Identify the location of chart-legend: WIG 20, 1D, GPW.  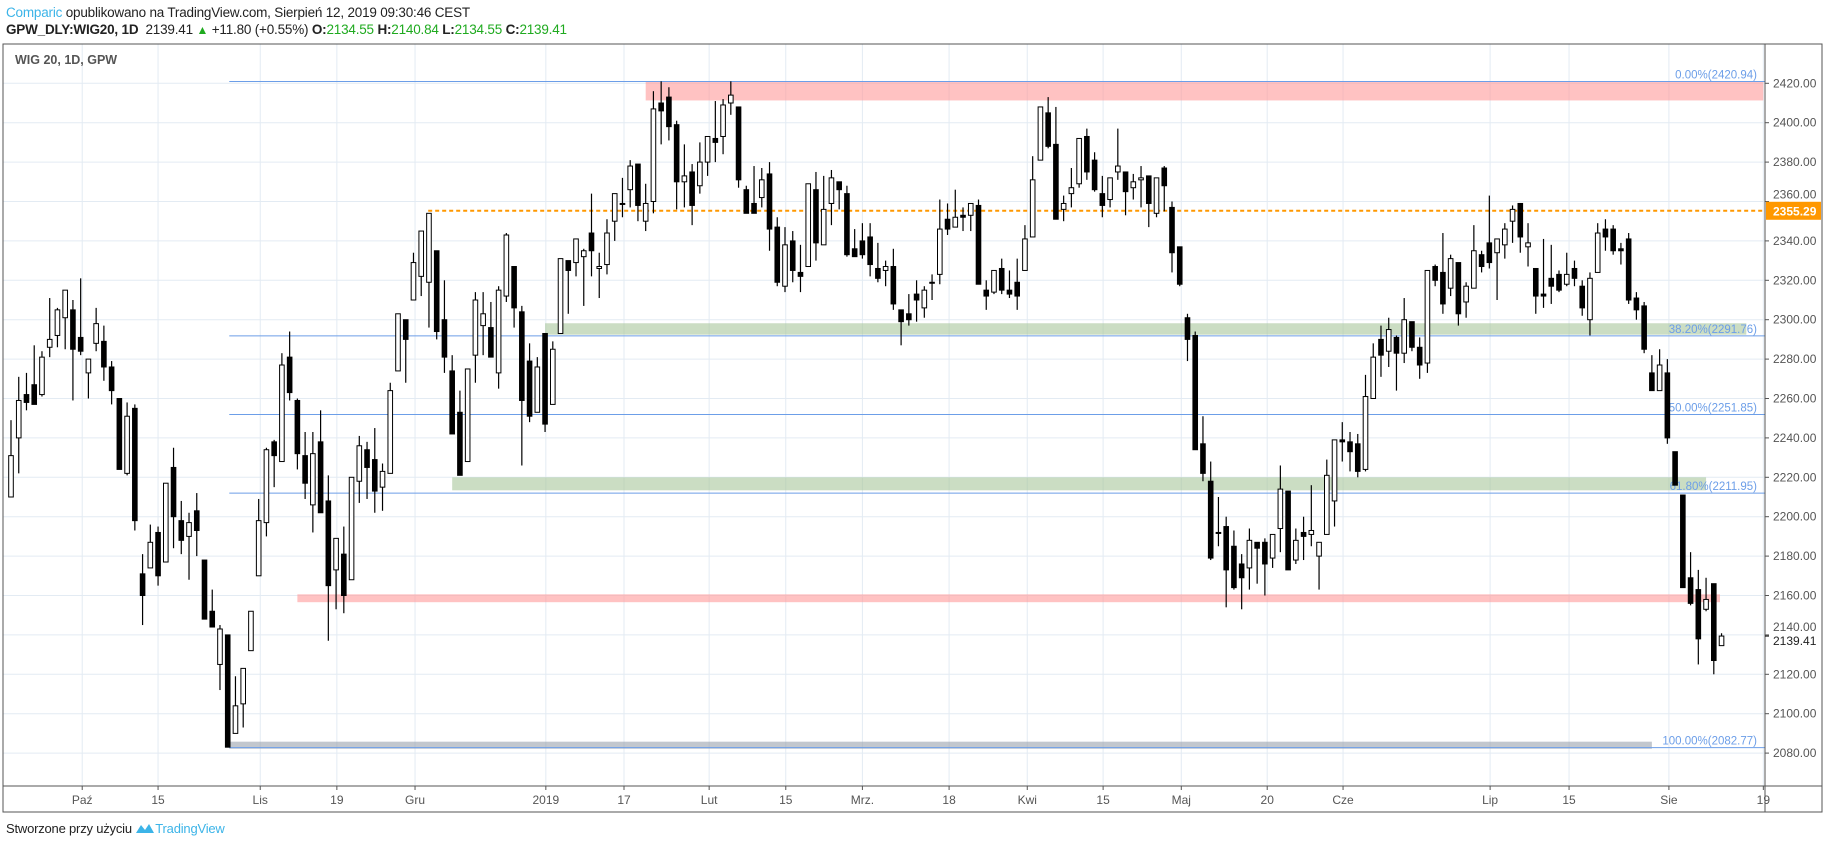
(66, 60).